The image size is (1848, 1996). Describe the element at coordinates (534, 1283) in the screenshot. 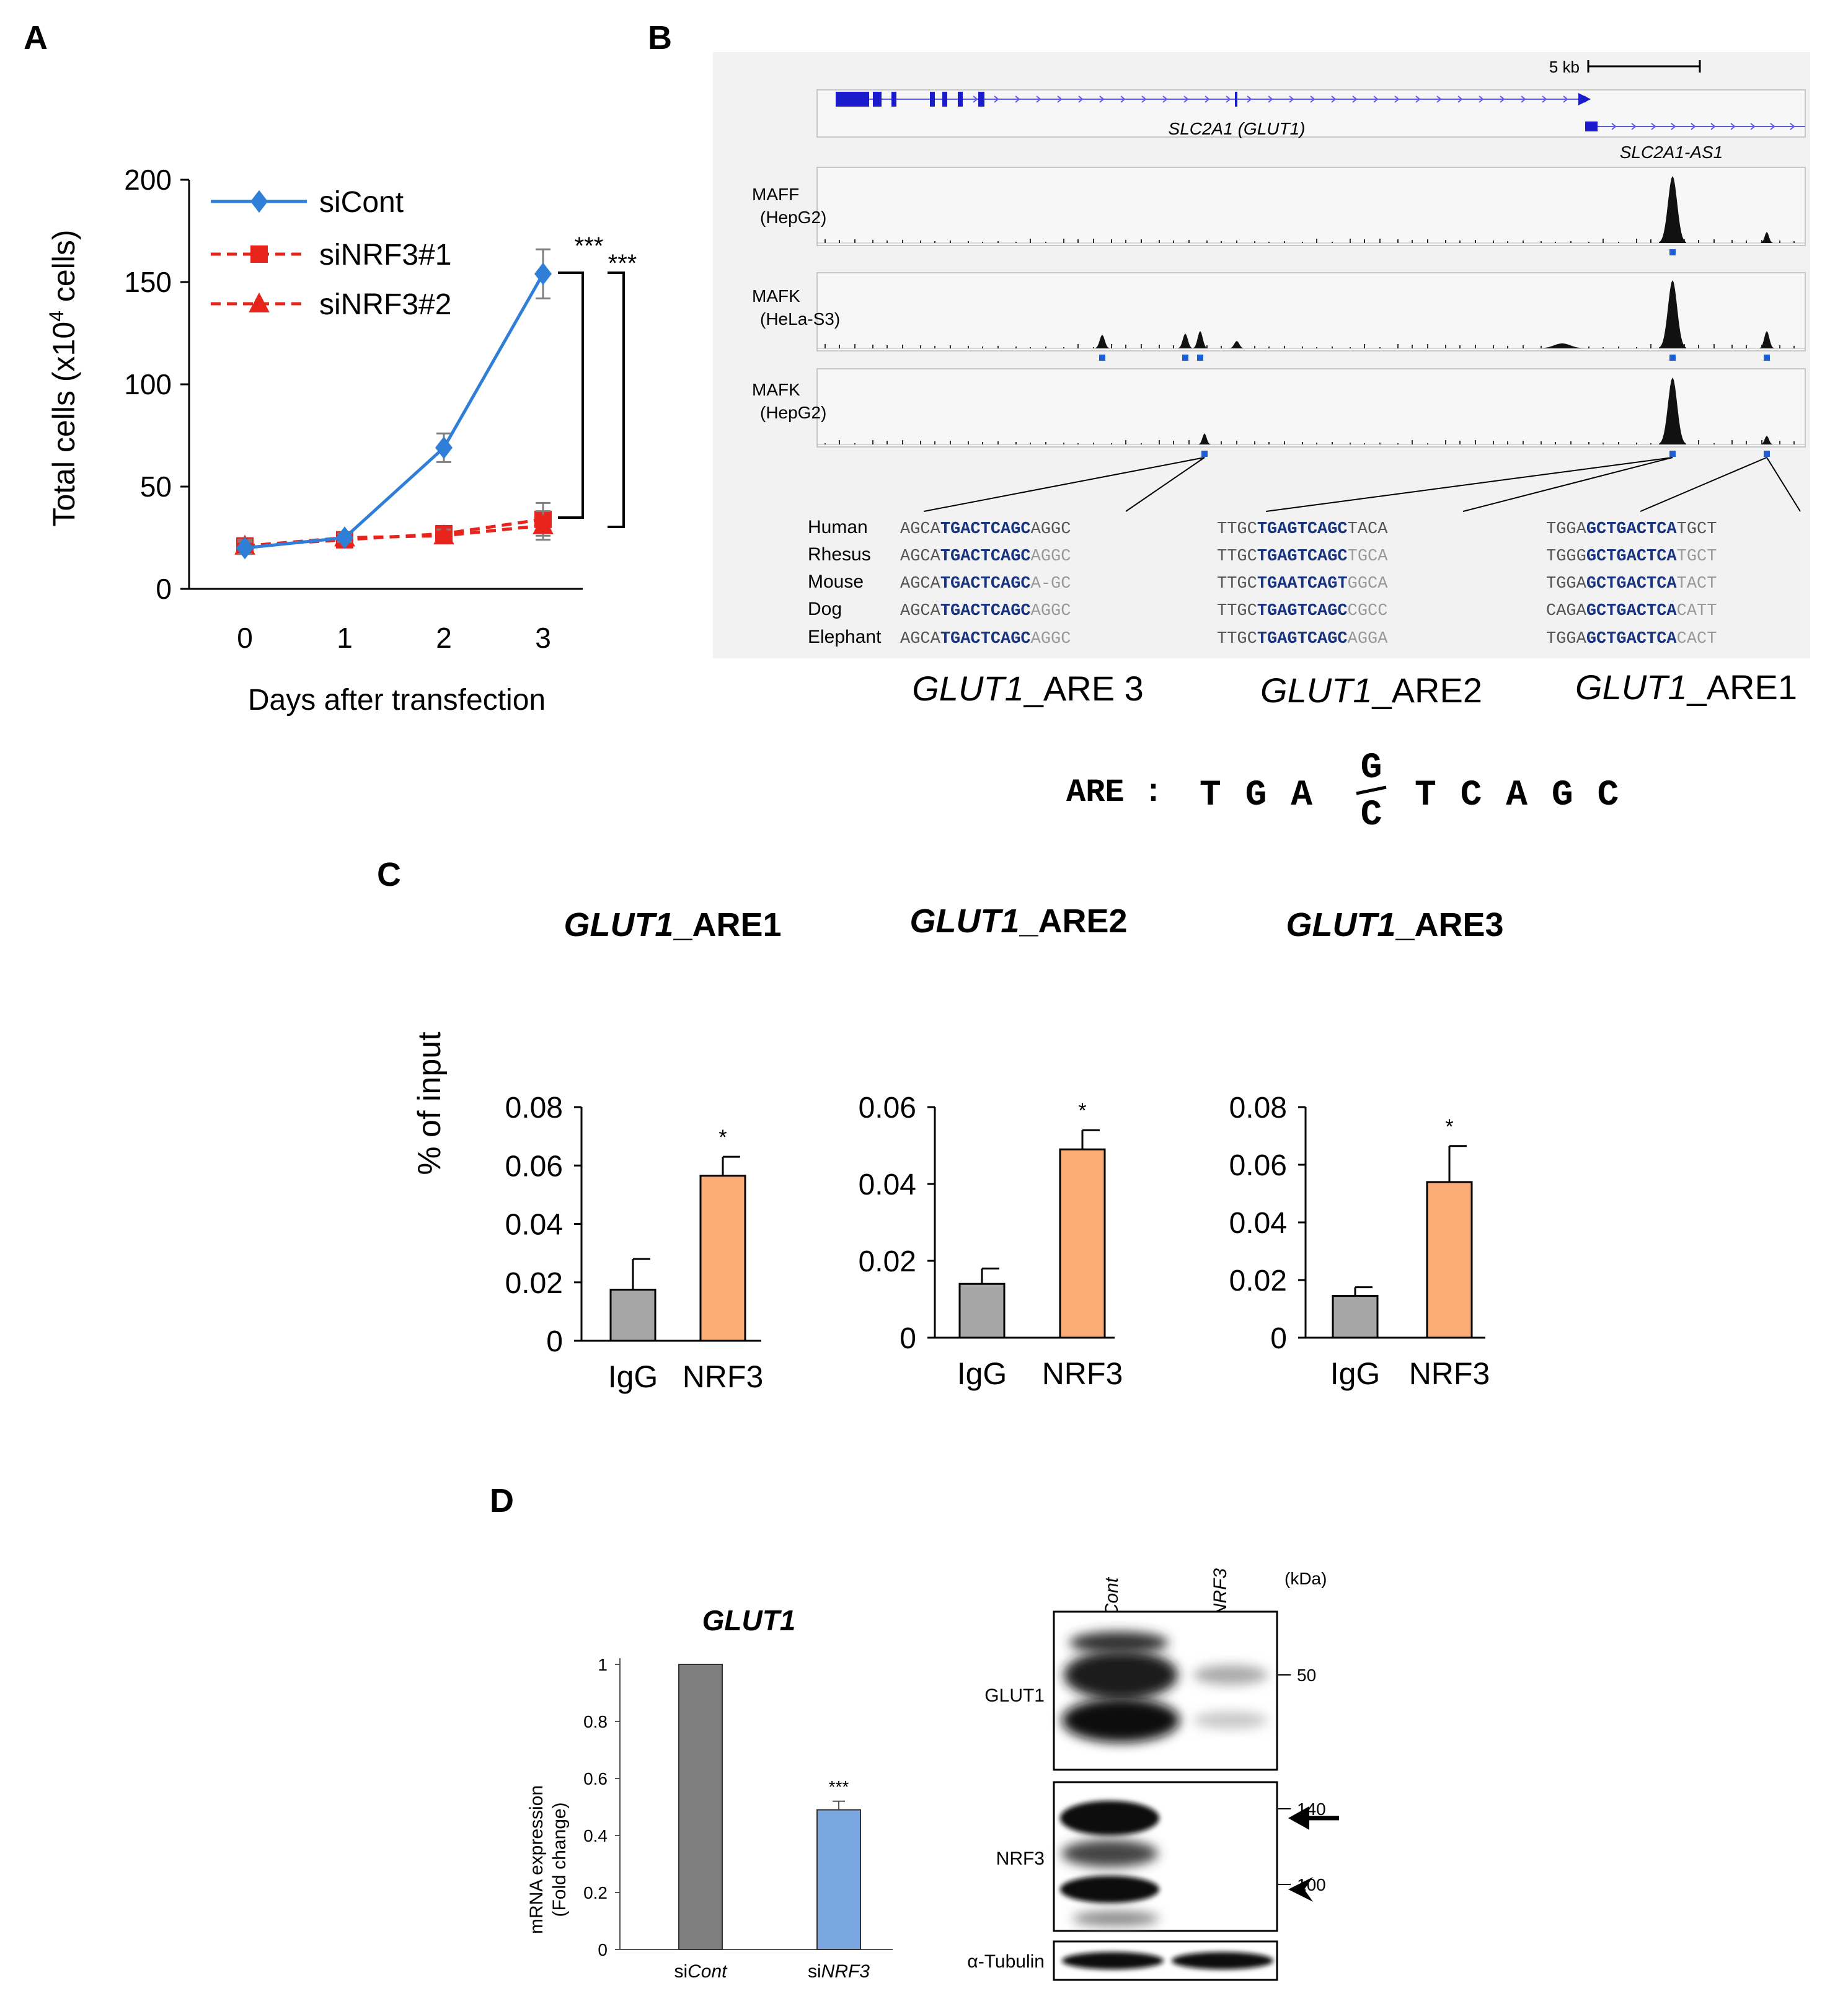

I see `y-tick-label: 0.02` at that location.